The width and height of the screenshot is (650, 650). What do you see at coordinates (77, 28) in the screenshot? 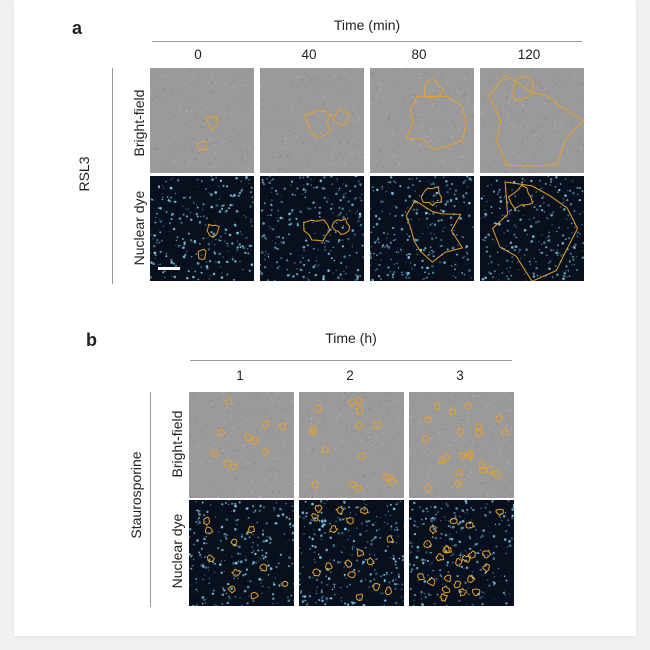
I see `panel-a-letter: a` at bounding box center [77, 28].